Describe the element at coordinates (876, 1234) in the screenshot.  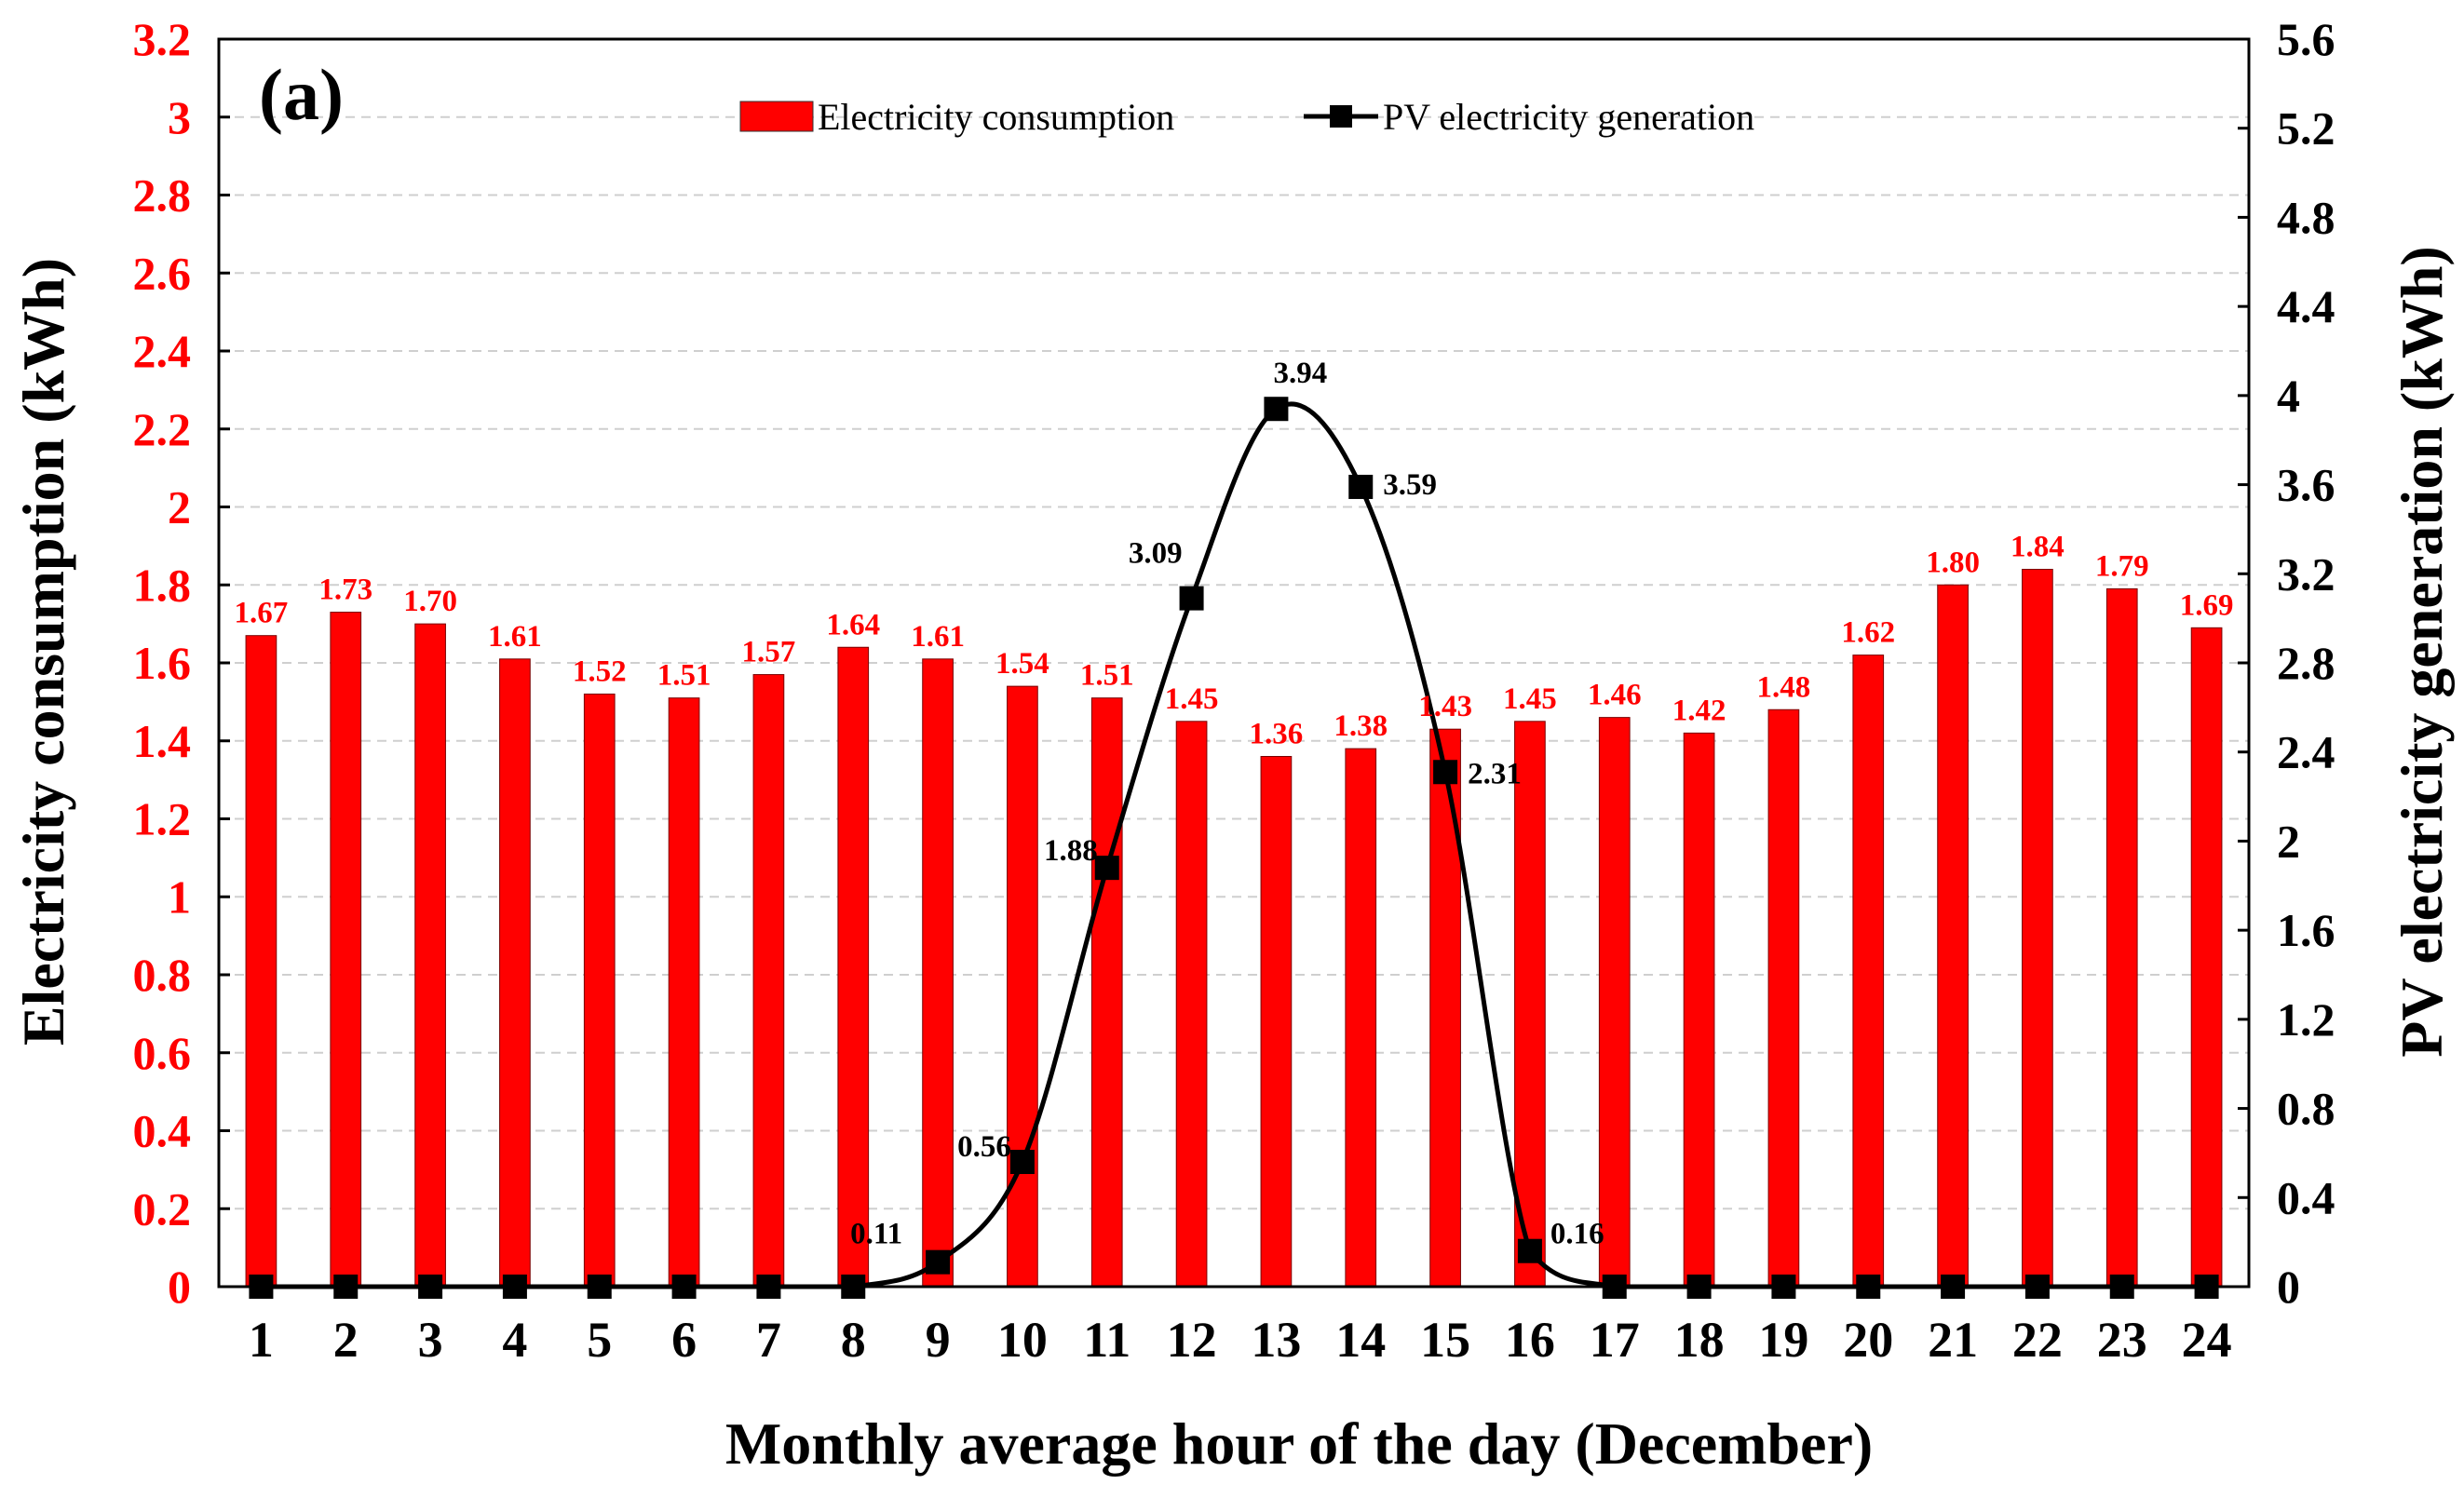
I see `pv-value-label: 0.11` at that location.